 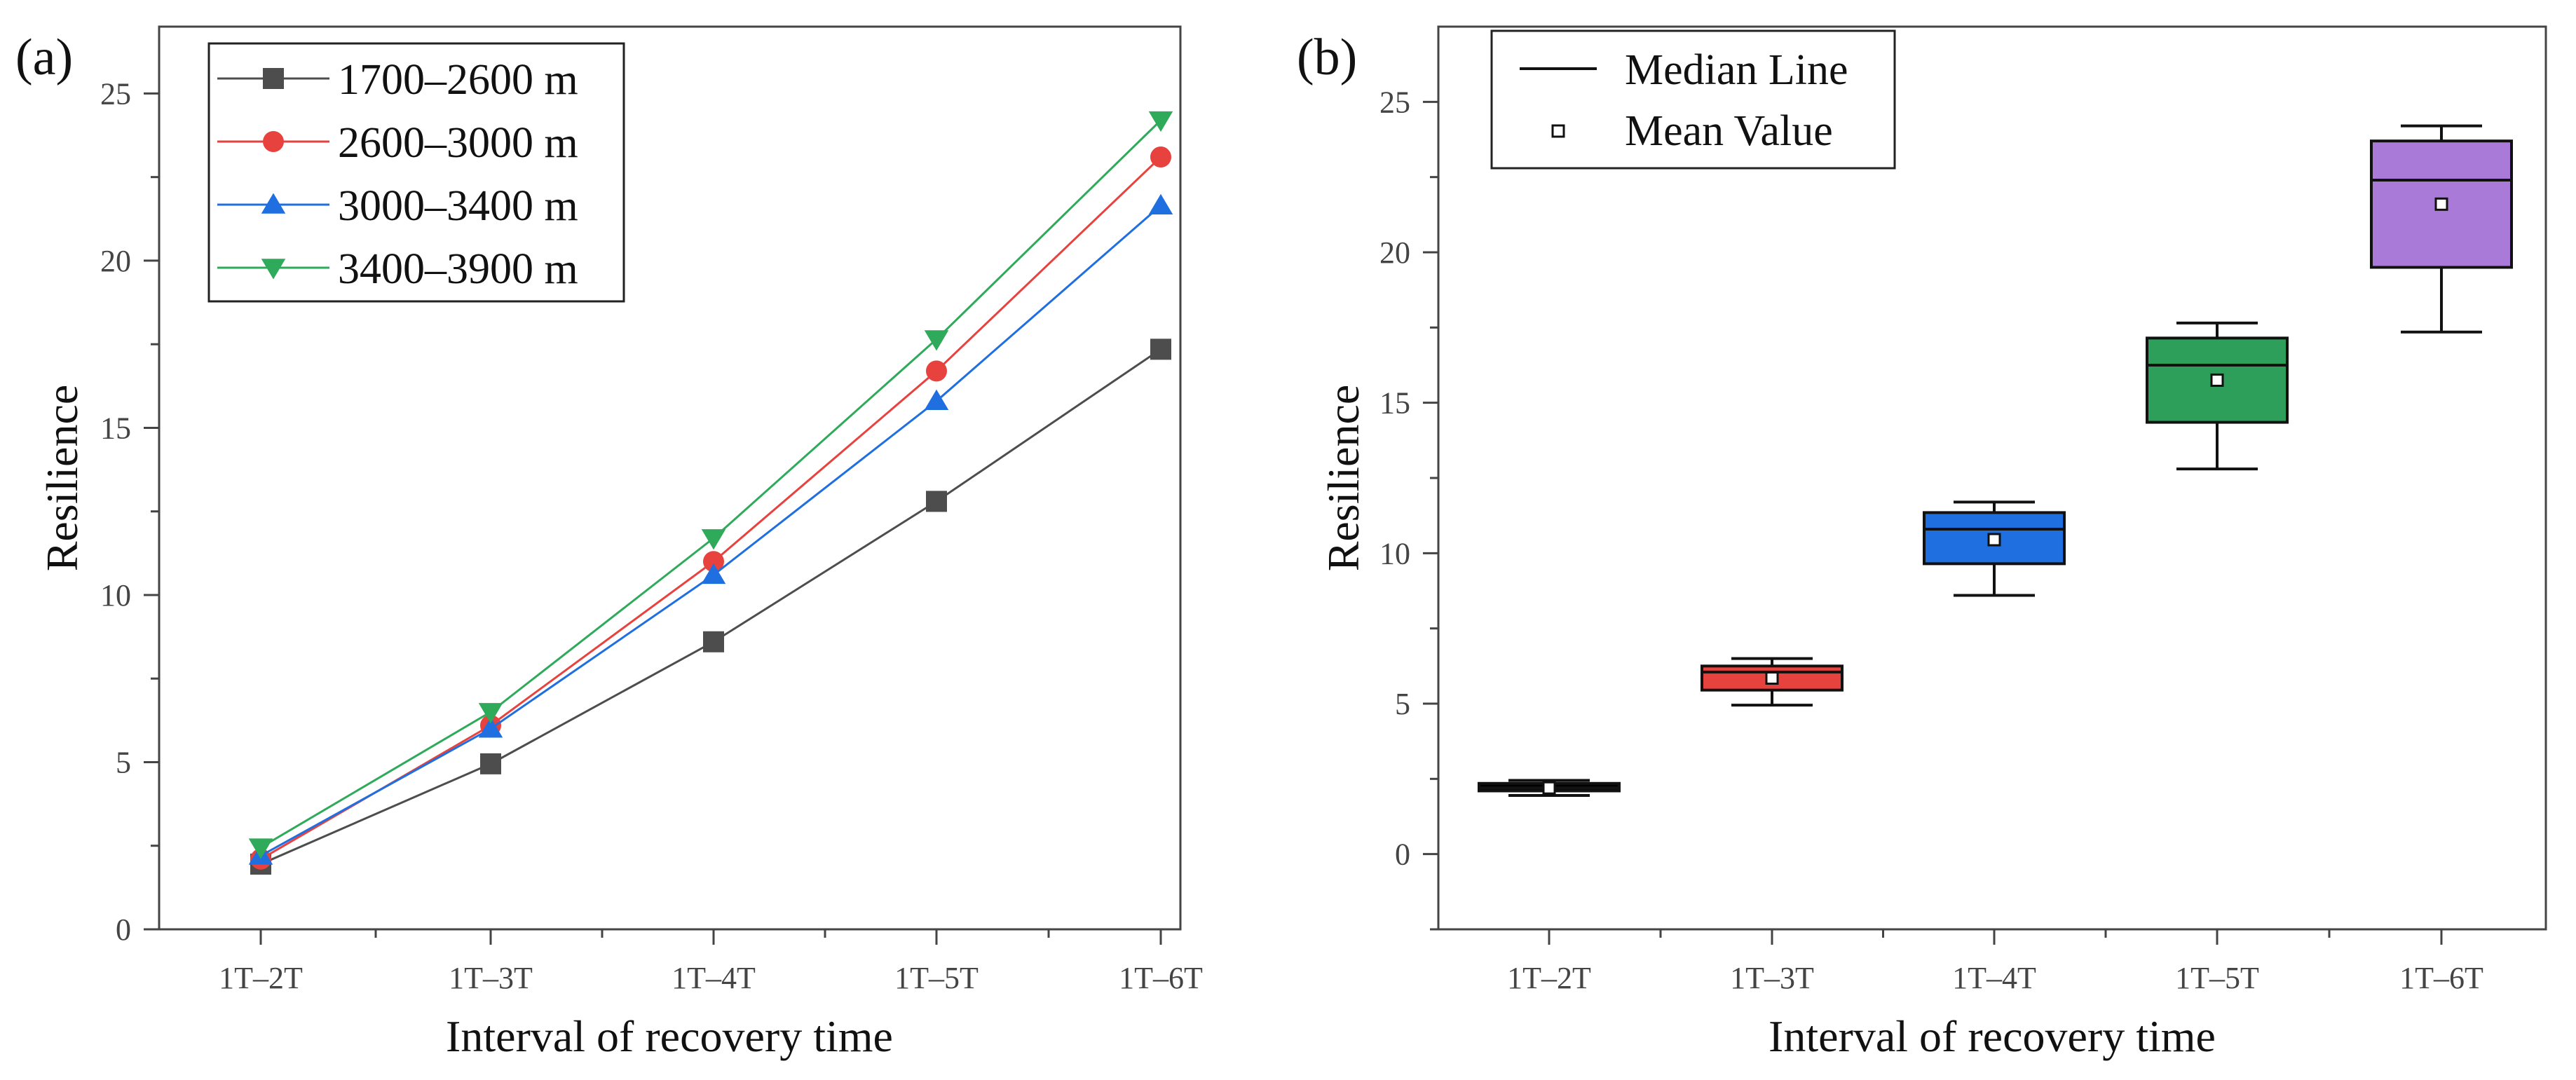 I want to click on y-axis-title-b: Resilience, so click(x=1343, y=478).